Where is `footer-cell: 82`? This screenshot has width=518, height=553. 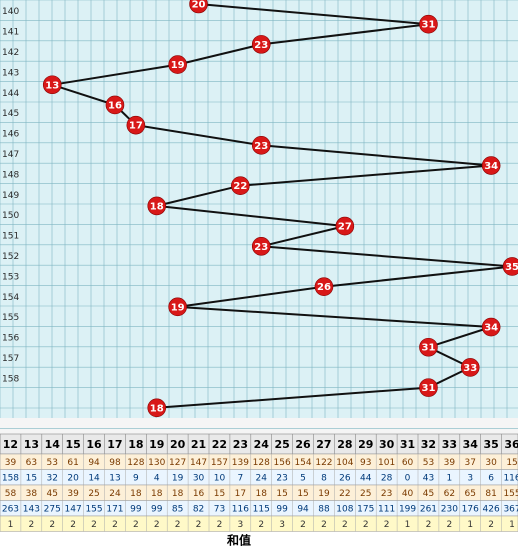 footer-cell: 82 is located at coordinates (198, 510).